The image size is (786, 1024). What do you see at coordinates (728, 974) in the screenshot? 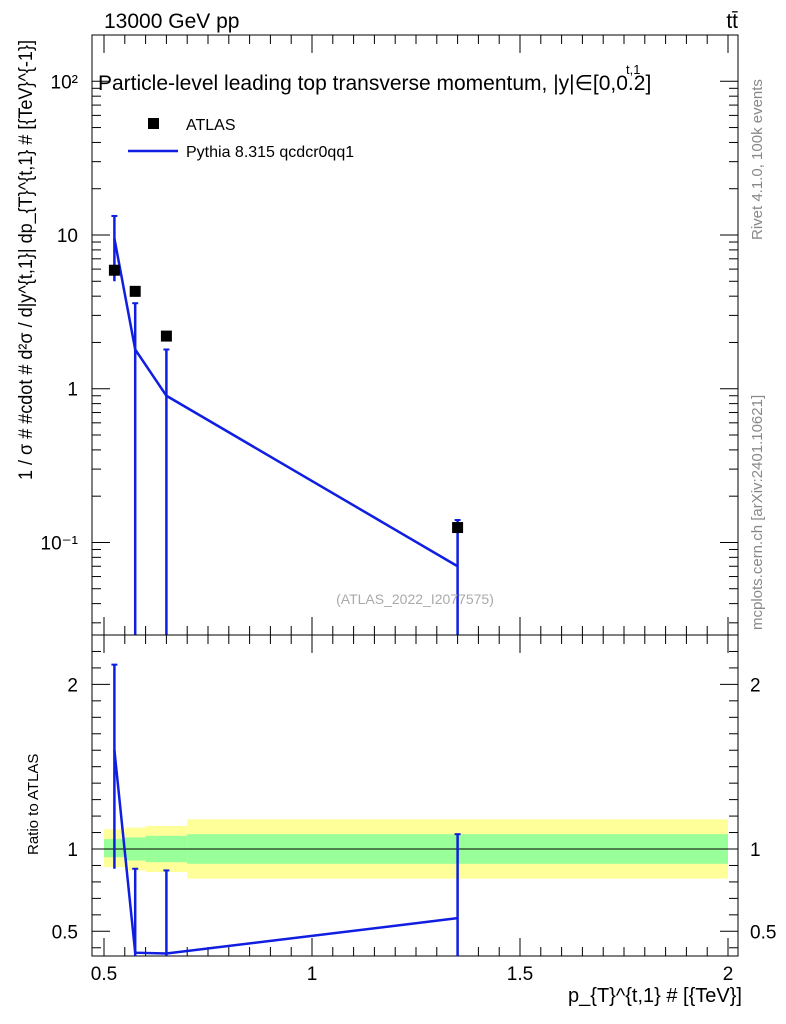
I see `x-tick-label: 2` at bounding box center [728, 974].